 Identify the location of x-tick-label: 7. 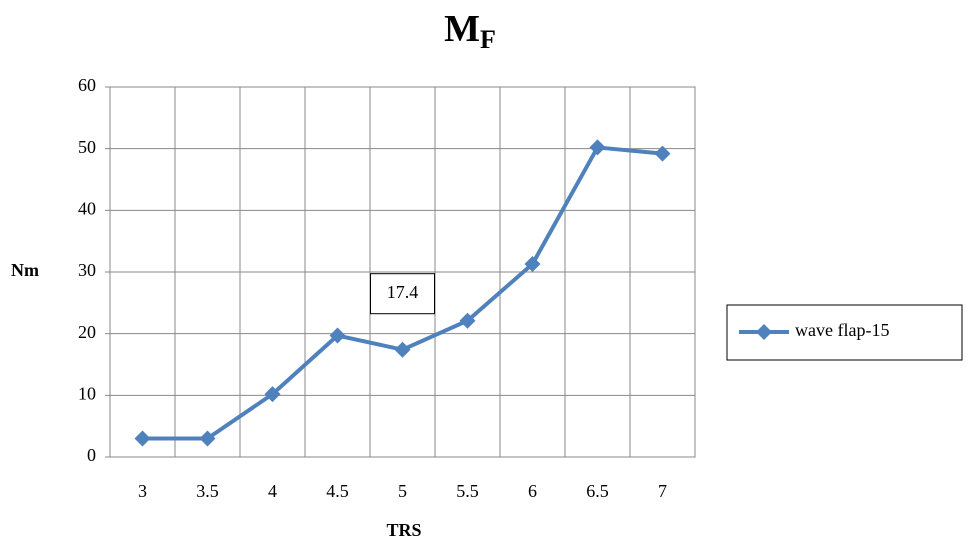
(662, 491).